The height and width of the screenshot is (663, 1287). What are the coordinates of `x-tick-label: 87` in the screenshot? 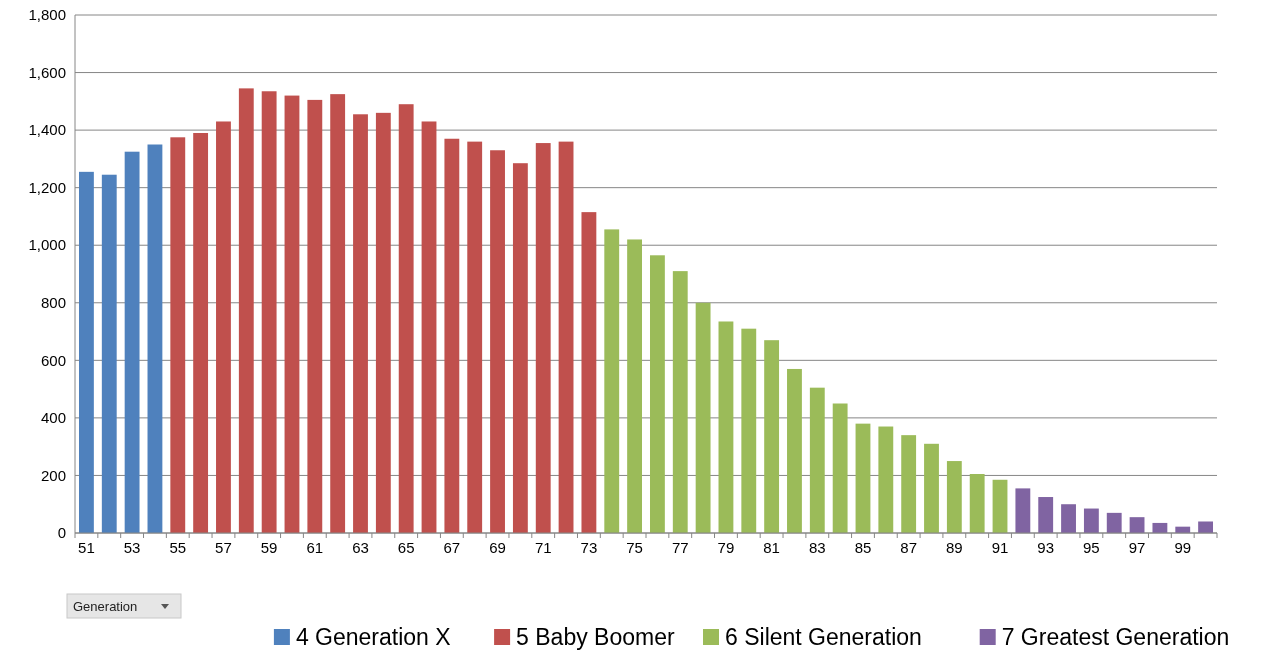 It's located at (908, 547).